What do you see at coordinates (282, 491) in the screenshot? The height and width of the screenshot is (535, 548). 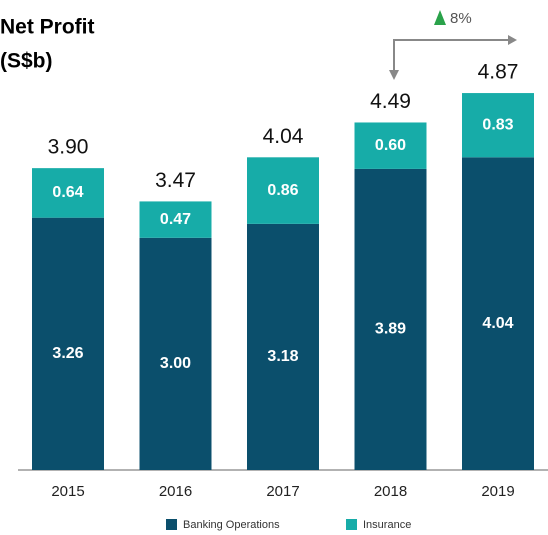 I see `x-tick-label: 2017` at bounding box center [282, 491].